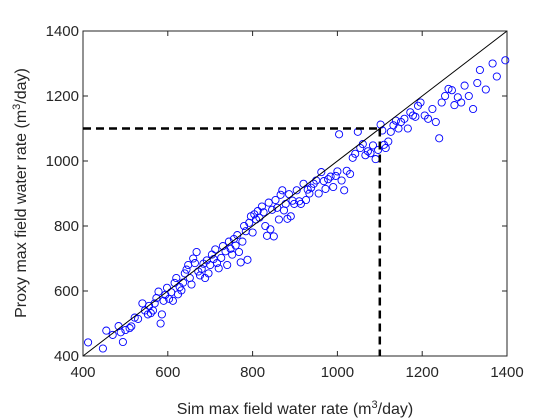 The width and height of the screenshot is (560, 420). What do you see at coordinates (295, 408) in the screenshot?
I see `x-axis-label: Sim max field water rate (m3/day)` at bounding box center [295, 408].